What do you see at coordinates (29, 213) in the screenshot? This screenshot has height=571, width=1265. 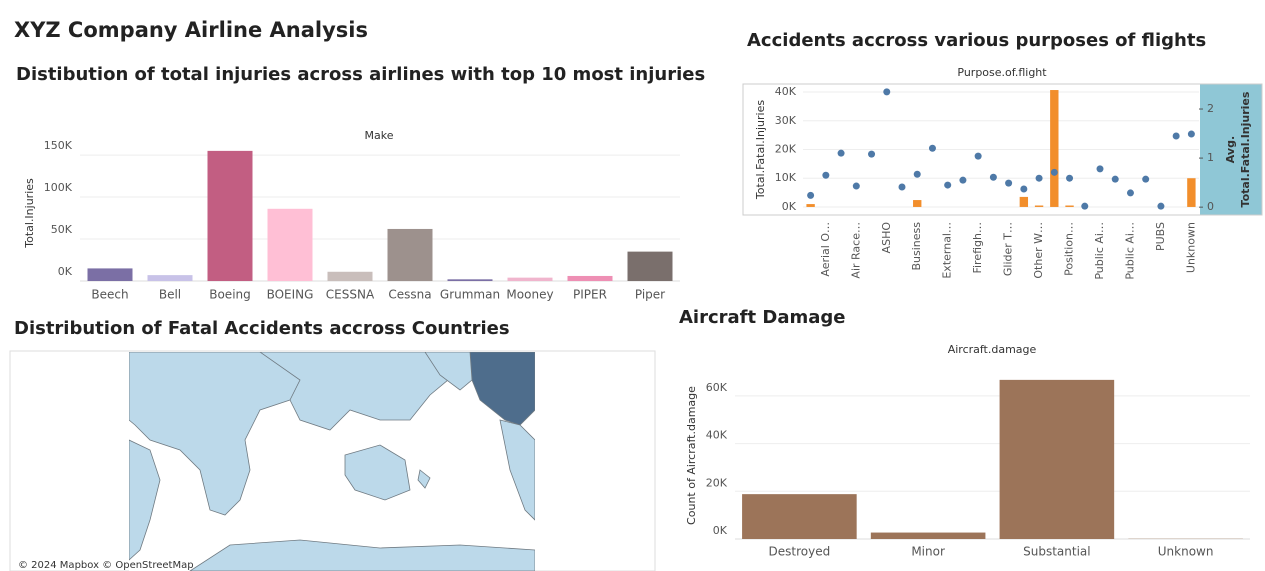 I see `y-axis-label: Total.Injuries` at bounding box center [29, 213].